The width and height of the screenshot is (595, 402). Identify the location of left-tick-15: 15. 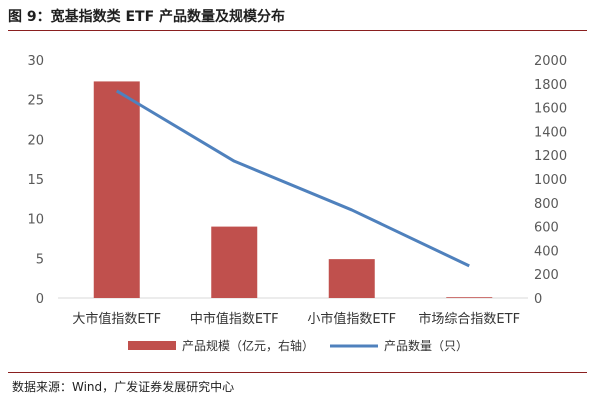
(35, 180).